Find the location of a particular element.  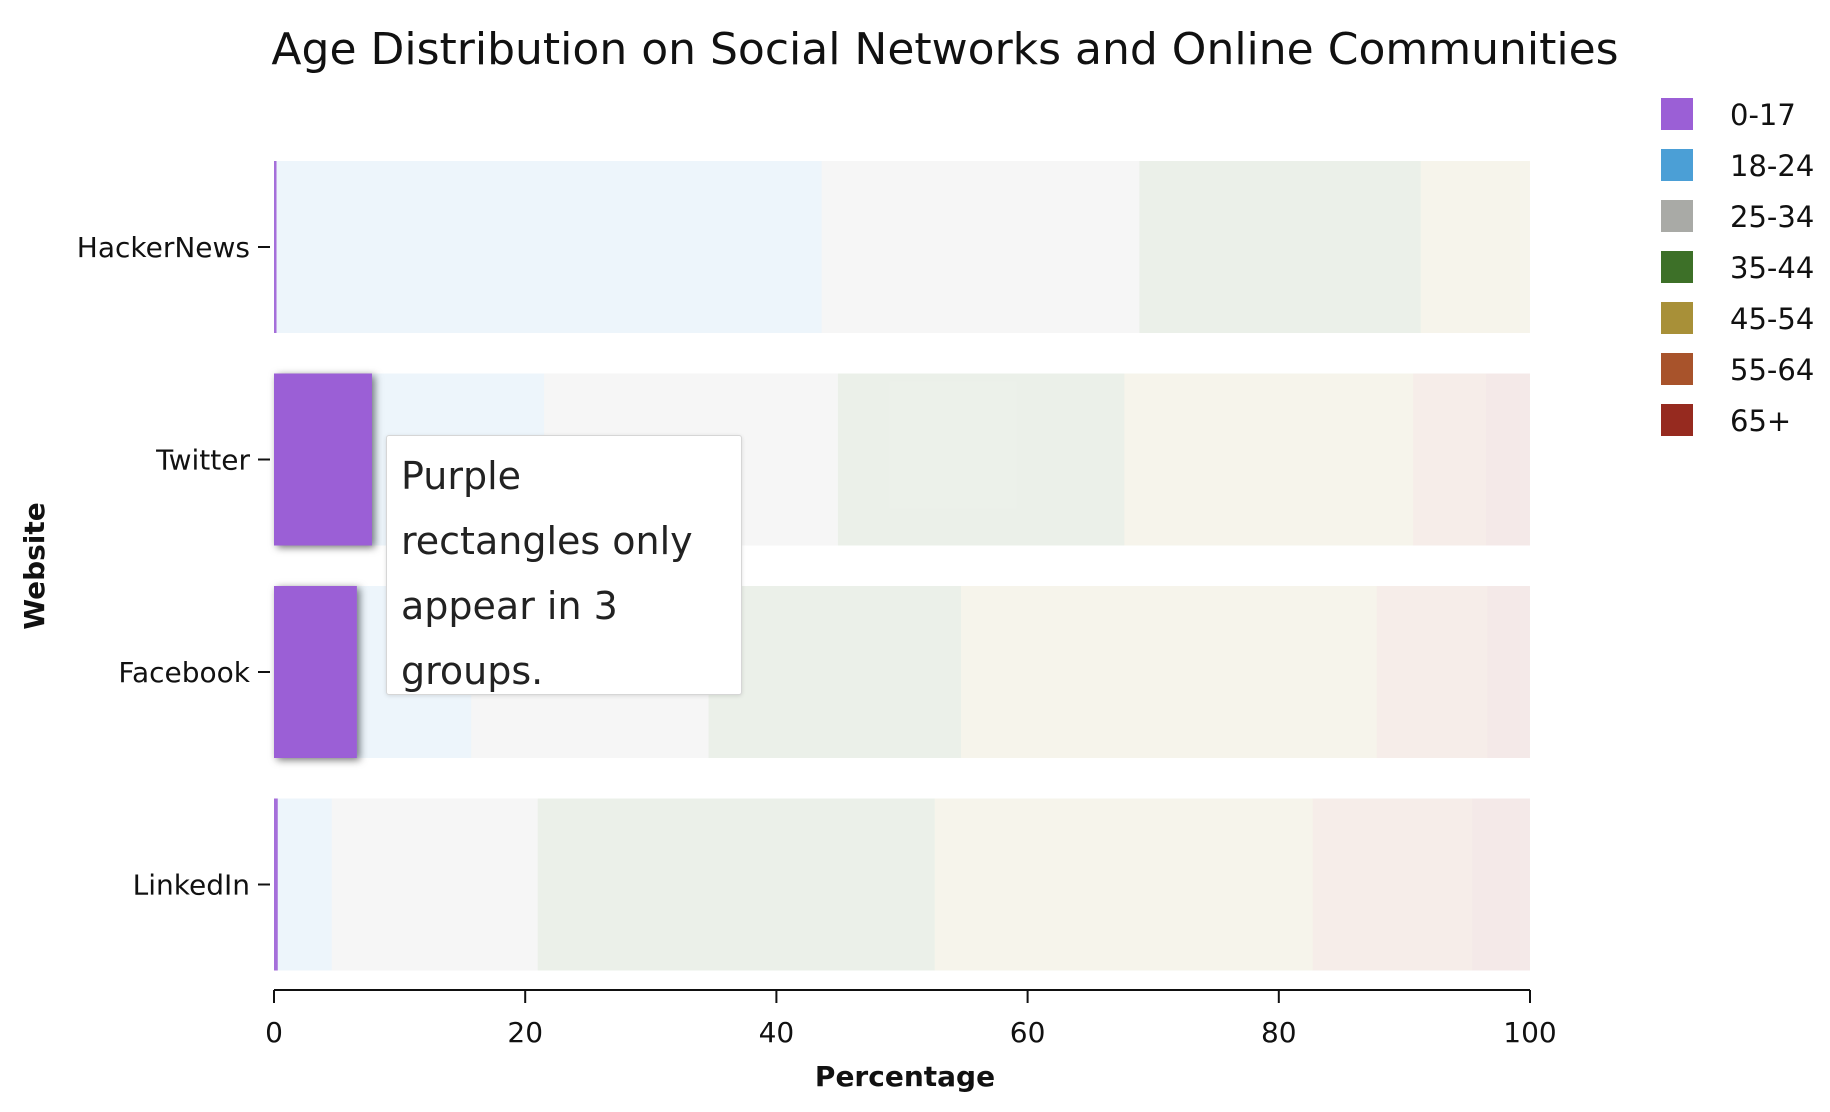

y-tick-label-linkedin: LinkedIn is located at coordinates (191, 885).